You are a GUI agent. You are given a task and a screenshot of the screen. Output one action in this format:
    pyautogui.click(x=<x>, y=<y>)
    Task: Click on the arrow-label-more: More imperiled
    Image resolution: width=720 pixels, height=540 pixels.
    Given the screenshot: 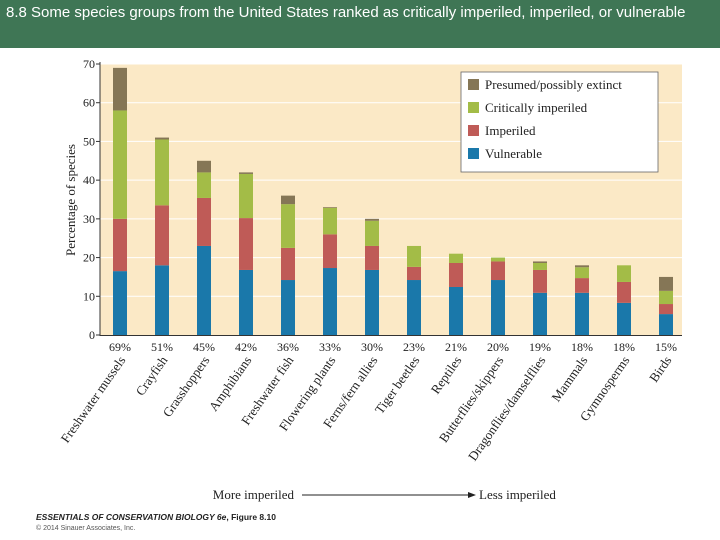 What is the action you would take?
    pyautogui.click(x=254, y=494)
    